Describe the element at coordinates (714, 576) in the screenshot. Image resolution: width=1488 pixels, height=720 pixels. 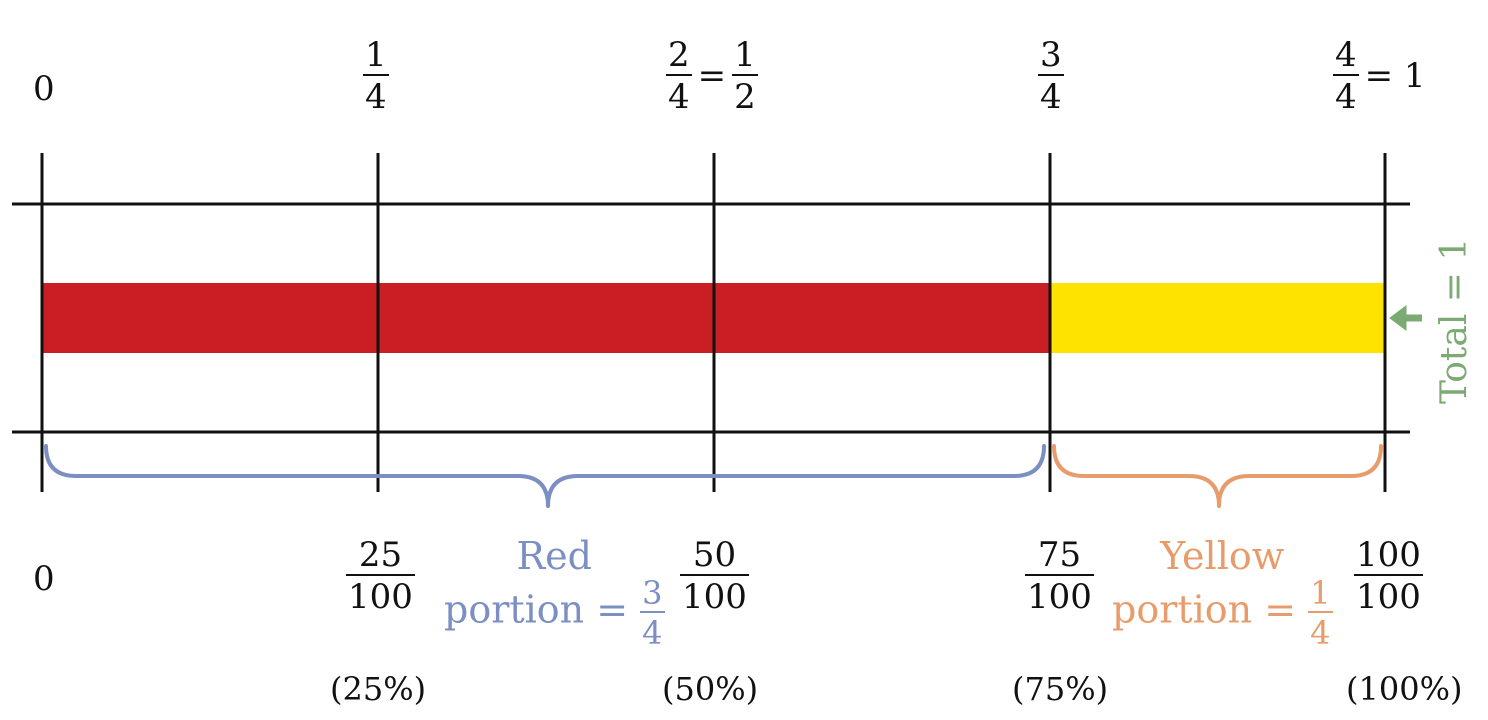
I see `bottom-label-50-over-100: 50 100` at that location.